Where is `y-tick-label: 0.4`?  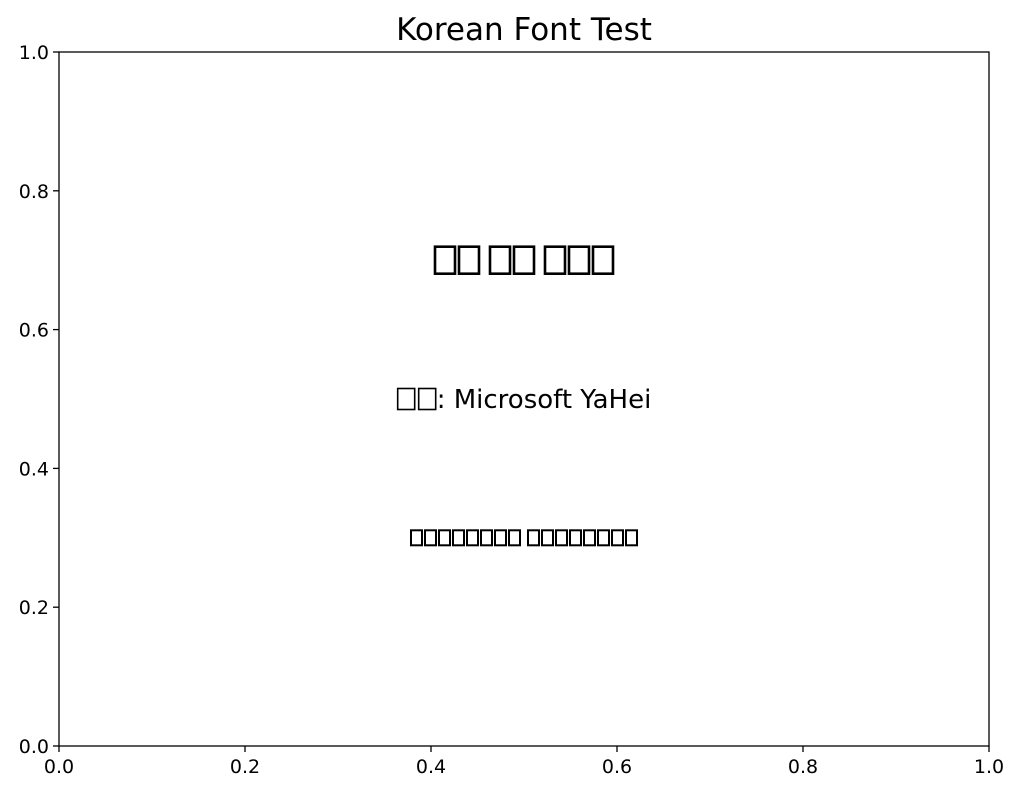 y-tick-label: 0.4 is located at coordinates (34, 469).